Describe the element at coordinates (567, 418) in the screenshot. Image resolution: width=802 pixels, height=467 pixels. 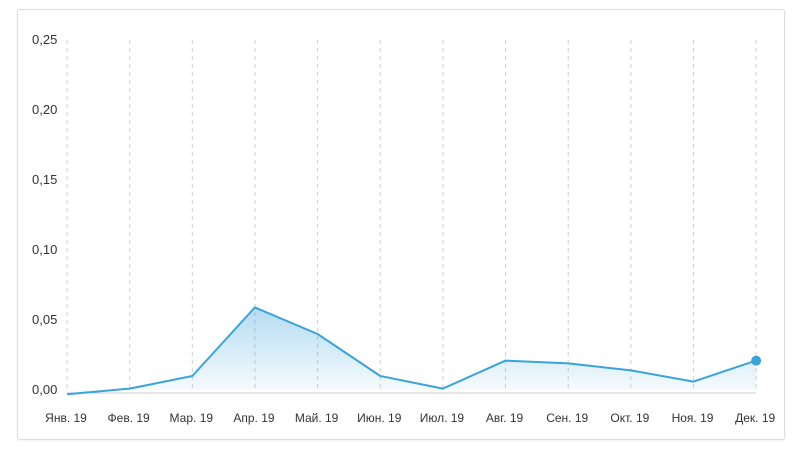
I see `x-tick-label: Сен. 19` at that location.